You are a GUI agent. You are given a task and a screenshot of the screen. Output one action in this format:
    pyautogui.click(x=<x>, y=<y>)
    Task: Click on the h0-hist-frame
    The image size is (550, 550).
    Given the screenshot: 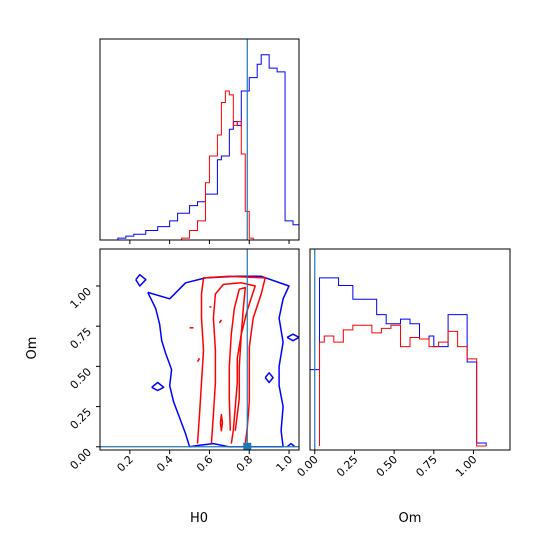 What is the action you would take?
    pyautogui.click(x=199, y=139)
    